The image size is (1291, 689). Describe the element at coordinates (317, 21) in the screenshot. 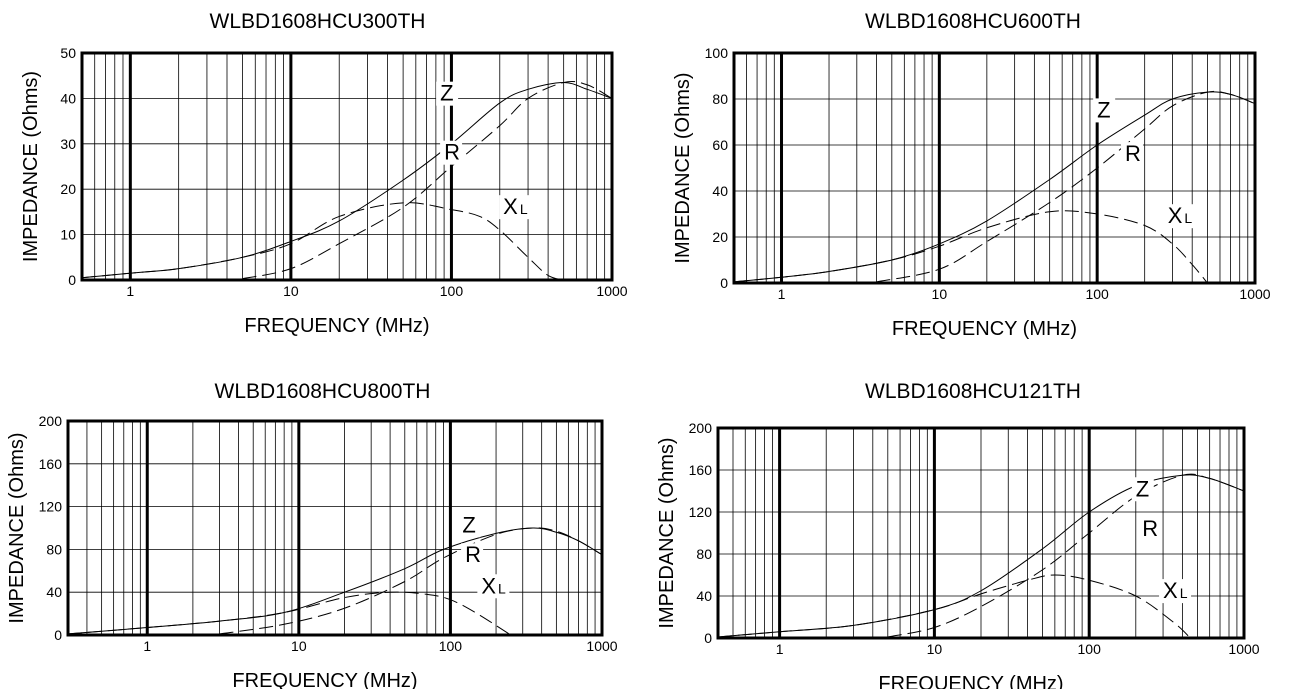

I see `chart-title: WLBD1608HCU300TH` at that location.